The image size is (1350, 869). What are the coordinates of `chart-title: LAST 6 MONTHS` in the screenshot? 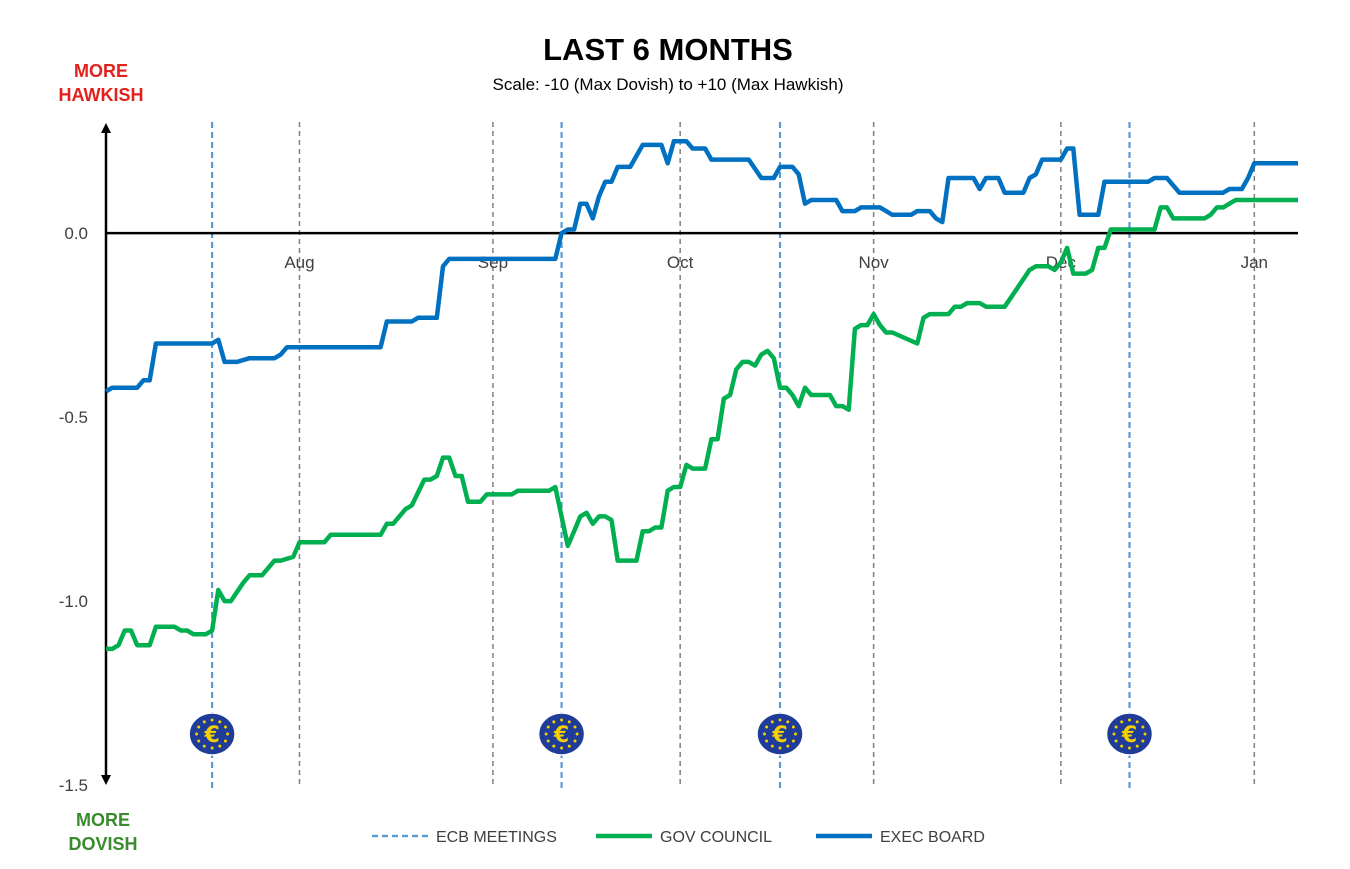 It's located at (668, 49).